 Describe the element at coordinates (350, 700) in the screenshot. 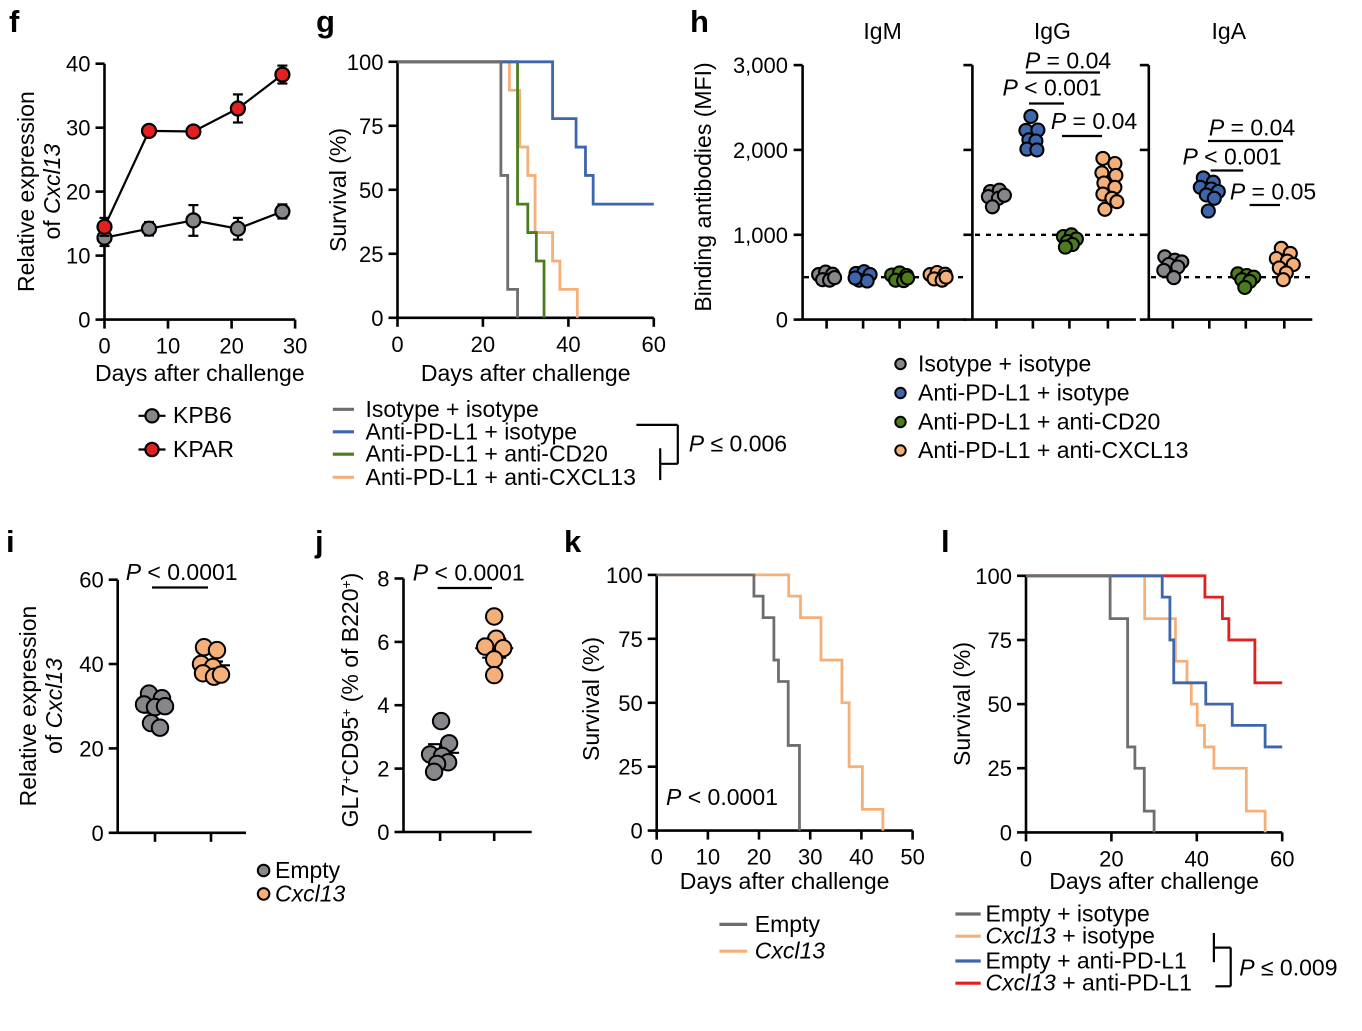

I see `svg-text: GL7+CD95+ (% of B220+)` at that location.